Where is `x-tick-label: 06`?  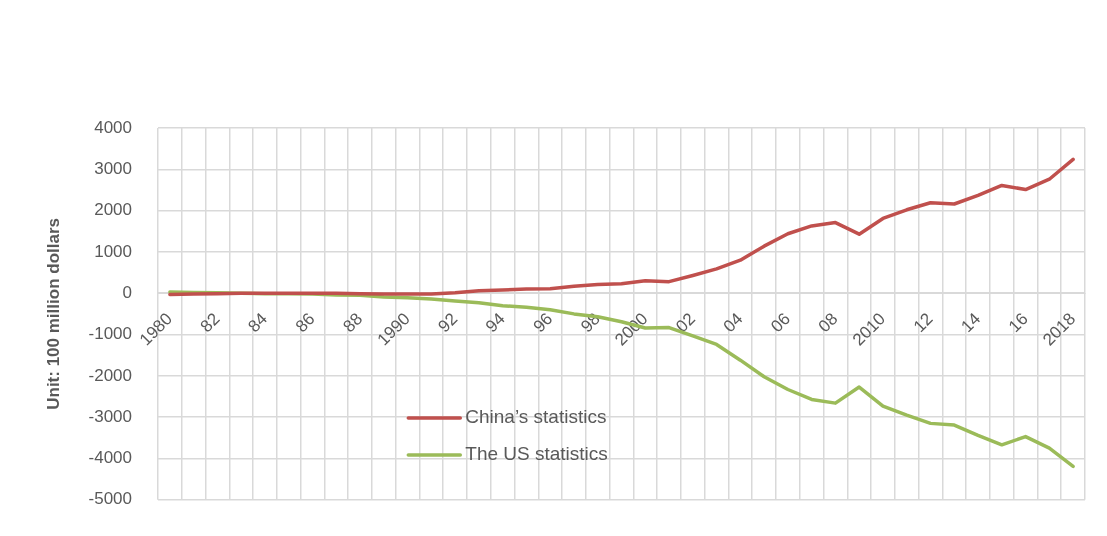 x-tick-label: 06 is located at coordinates (781, 322).